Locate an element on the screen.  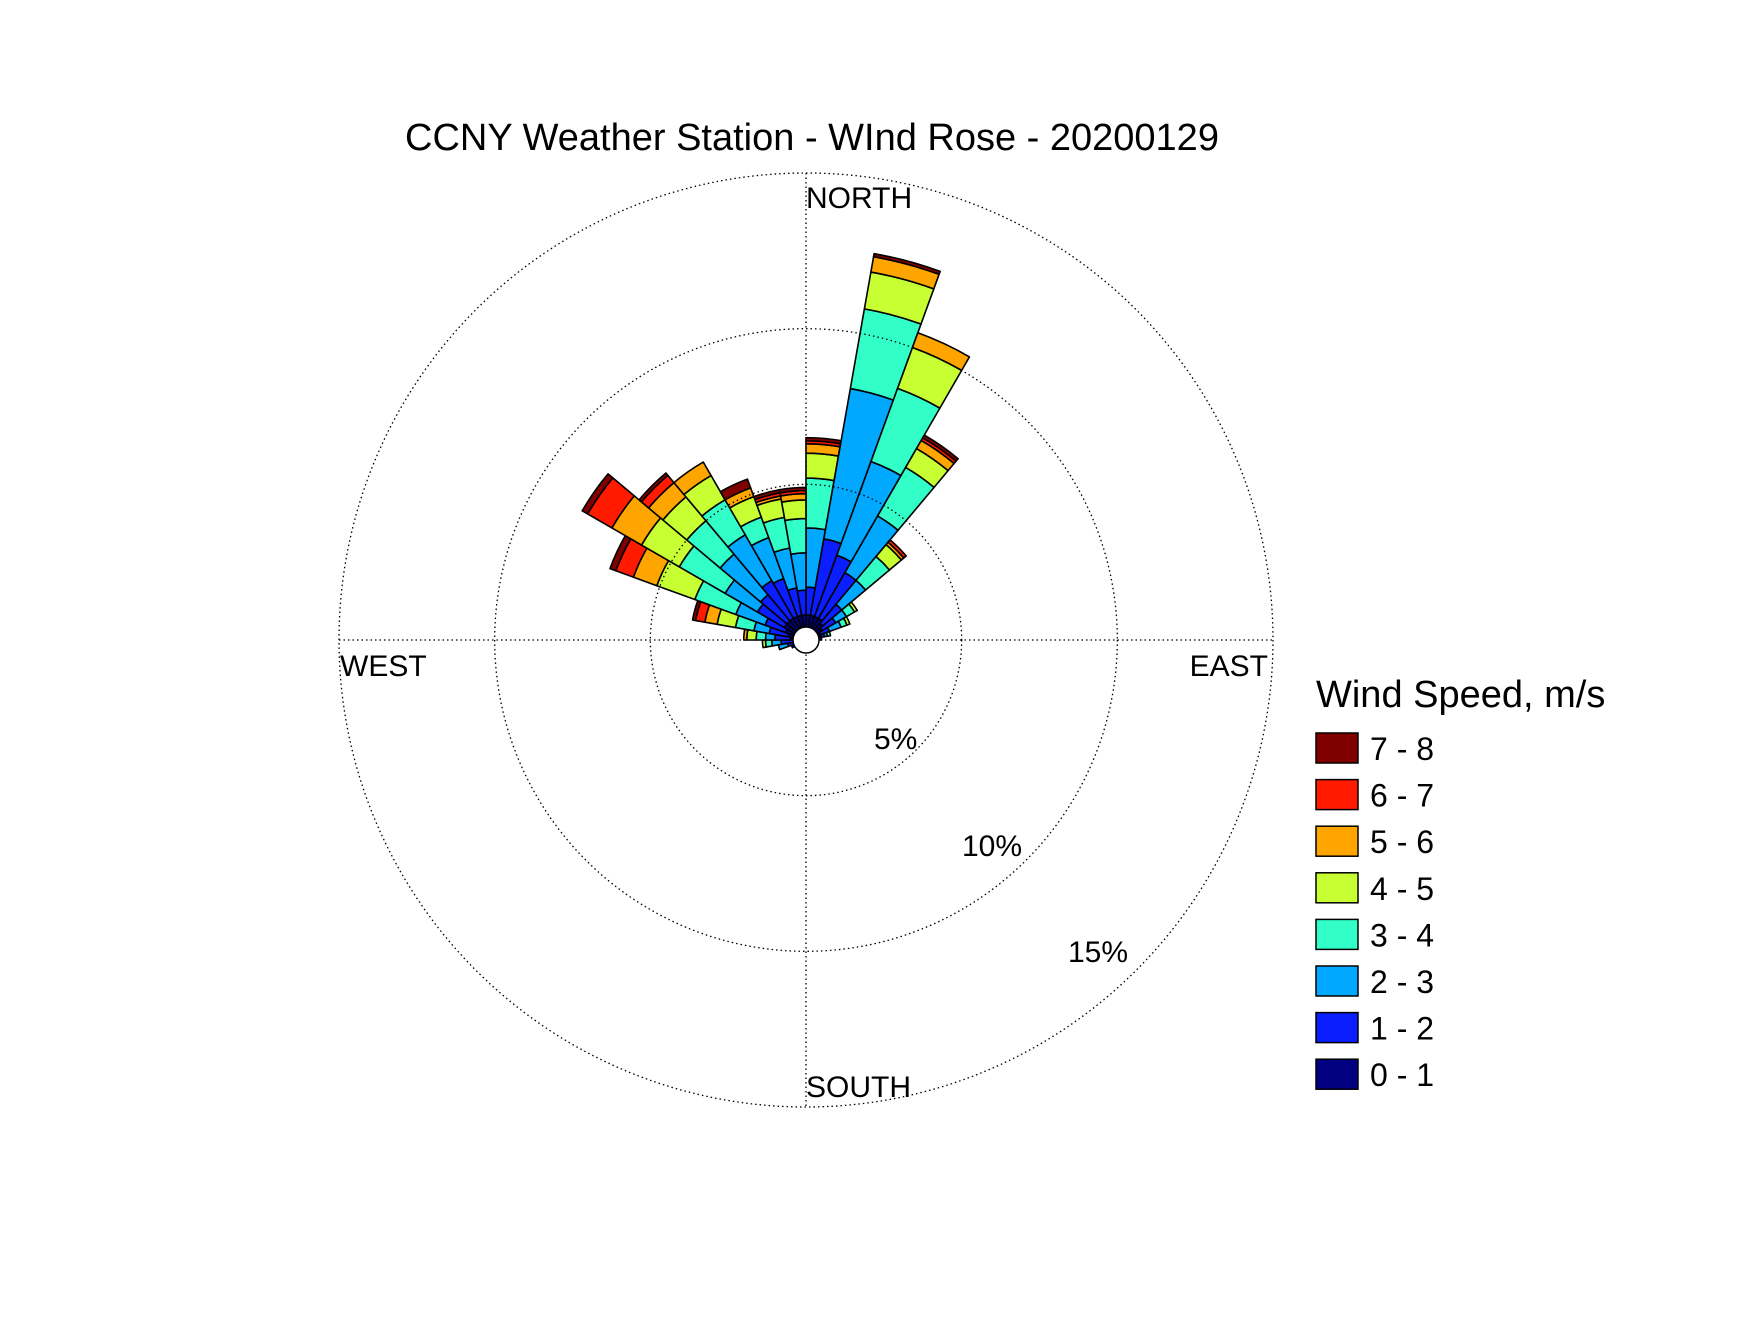
legend-entry: 7 - 8 is located at coordinates (1374, 749).